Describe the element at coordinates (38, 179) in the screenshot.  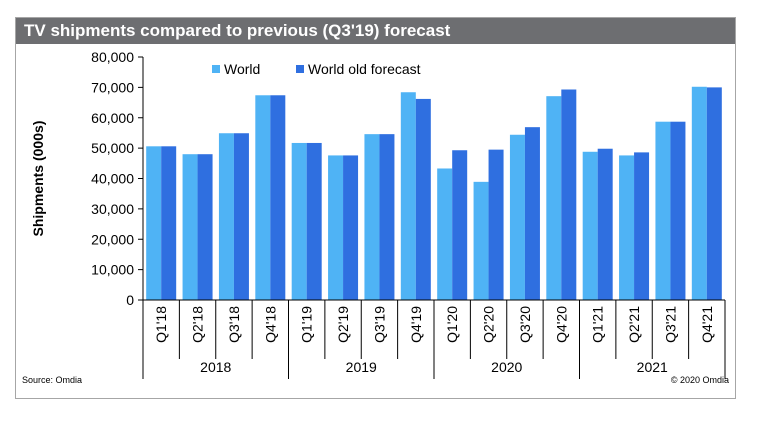
I see `y-axis-title: Shipments (000s)` at that location.